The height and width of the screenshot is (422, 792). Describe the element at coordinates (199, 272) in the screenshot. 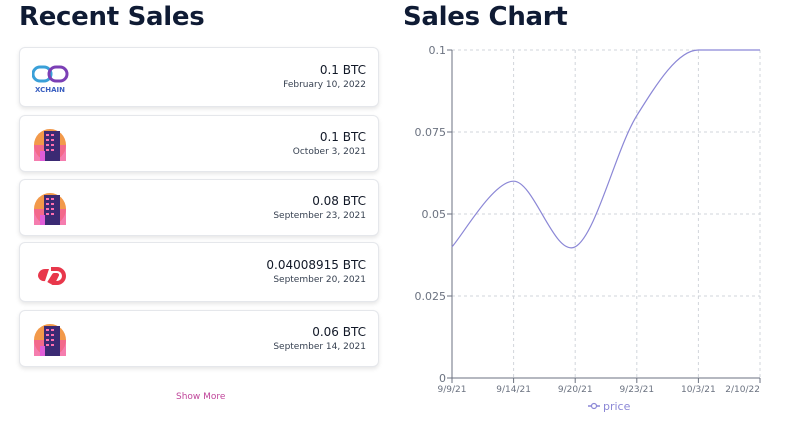

I see `sale-card: 0.04008915 BTC September 20, 2021` at that location.